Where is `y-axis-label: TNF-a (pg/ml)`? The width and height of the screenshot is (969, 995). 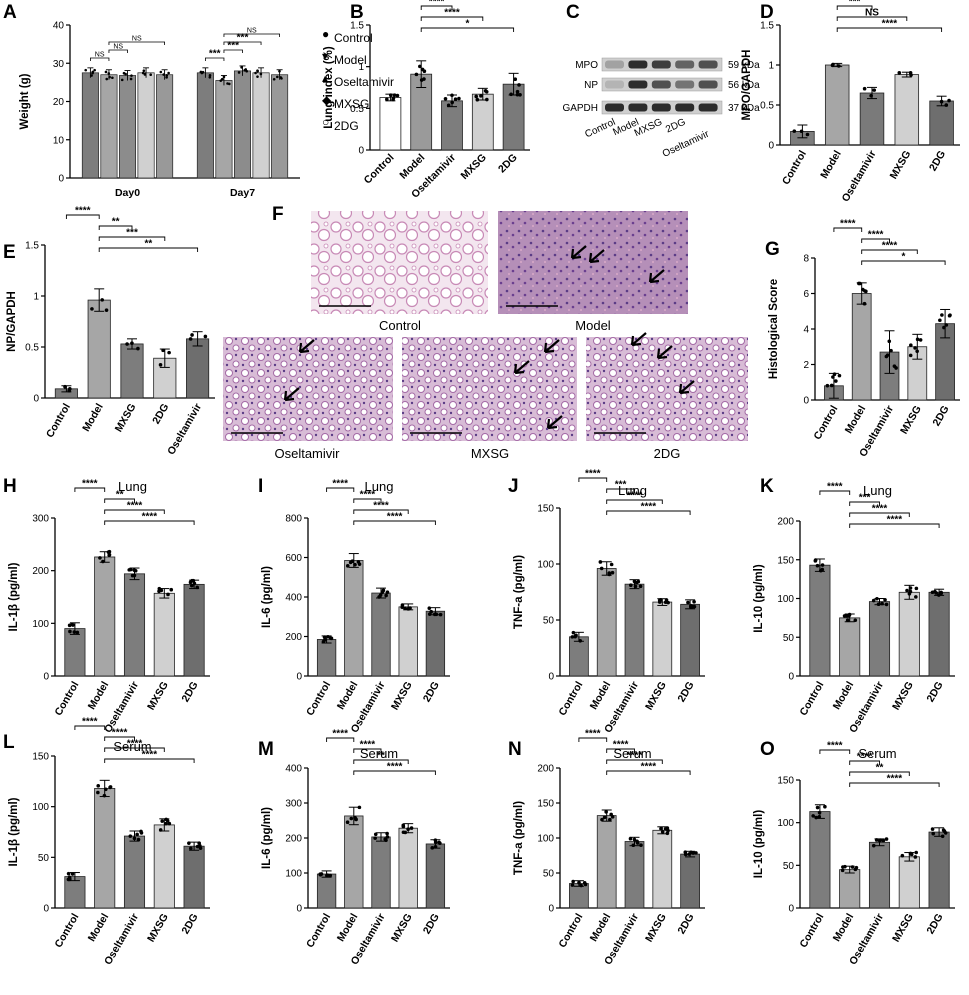 y-axis-label: TNF-a (pg/ml) is located at coordinates (519, 838).